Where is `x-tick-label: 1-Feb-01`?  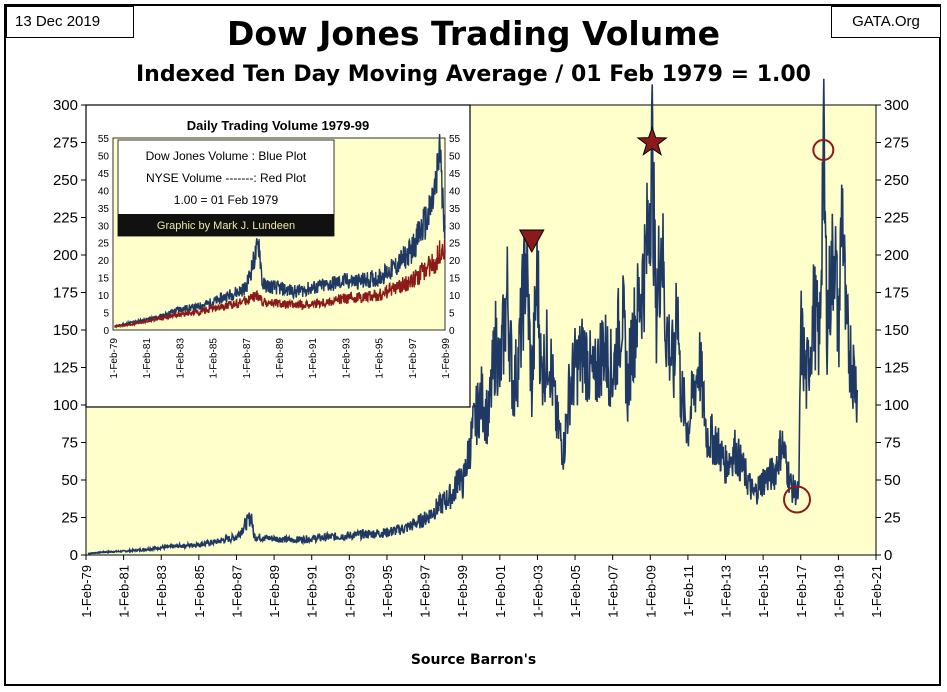 x-tick-label: 1-Feb-01 is located at coordinates (500, 591).